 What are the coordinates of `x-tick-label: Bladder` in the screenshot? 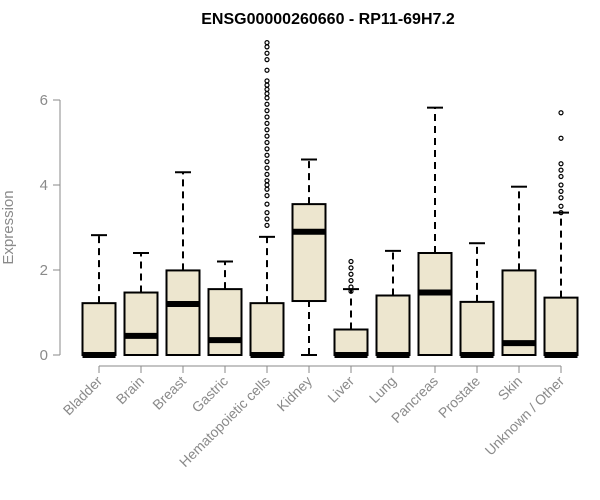 It's located at (83, 396).